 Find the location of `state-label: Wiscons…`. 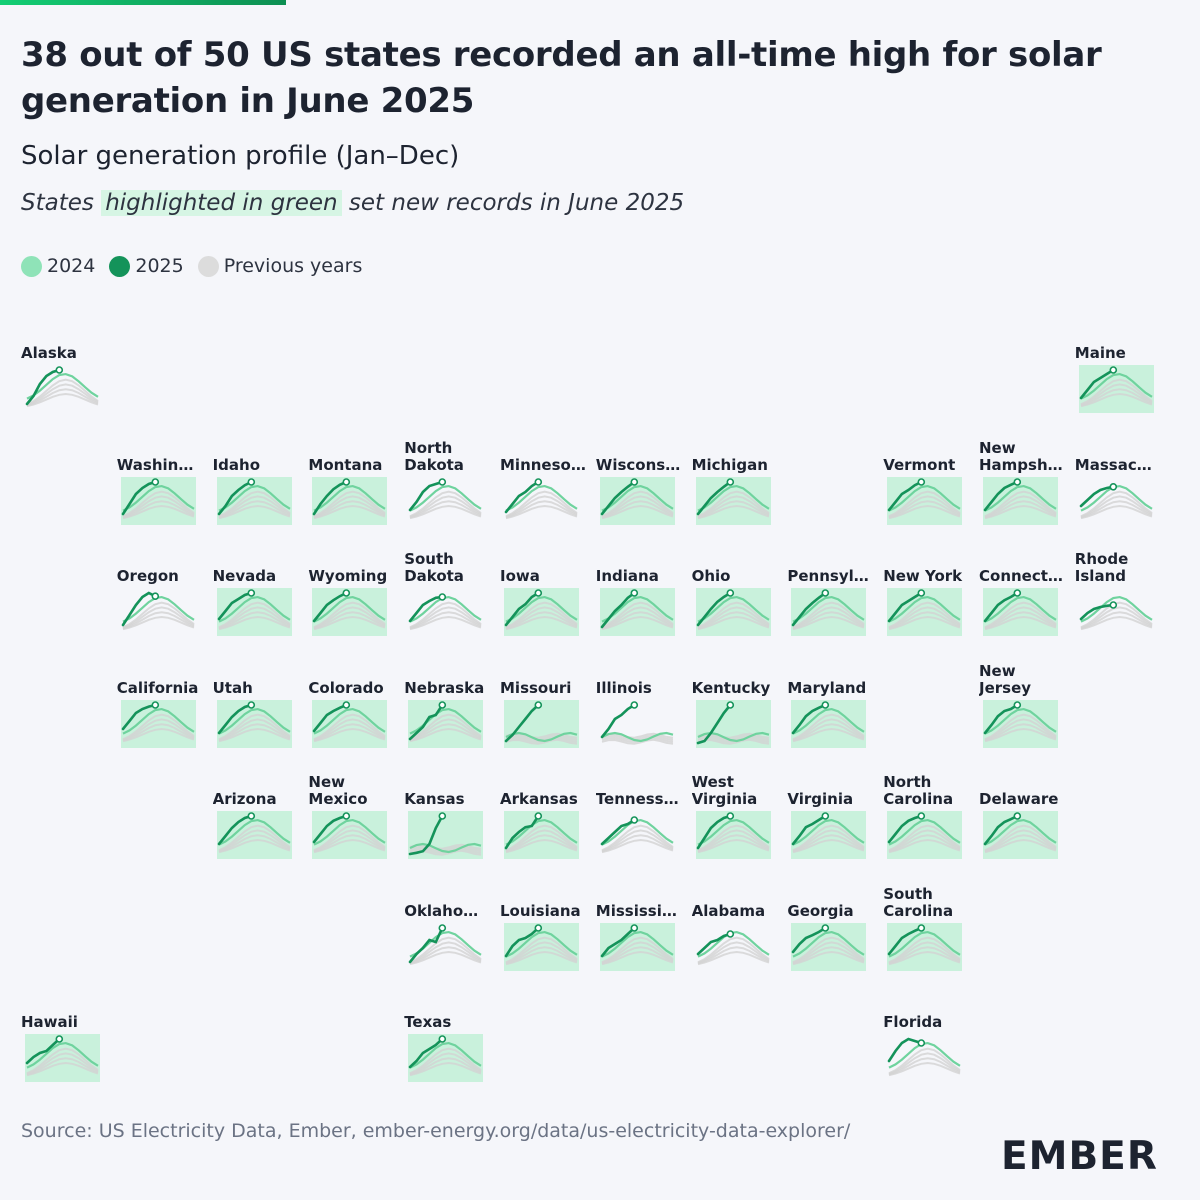

state-label: Wiscons… is located at coordinates (638, 465).